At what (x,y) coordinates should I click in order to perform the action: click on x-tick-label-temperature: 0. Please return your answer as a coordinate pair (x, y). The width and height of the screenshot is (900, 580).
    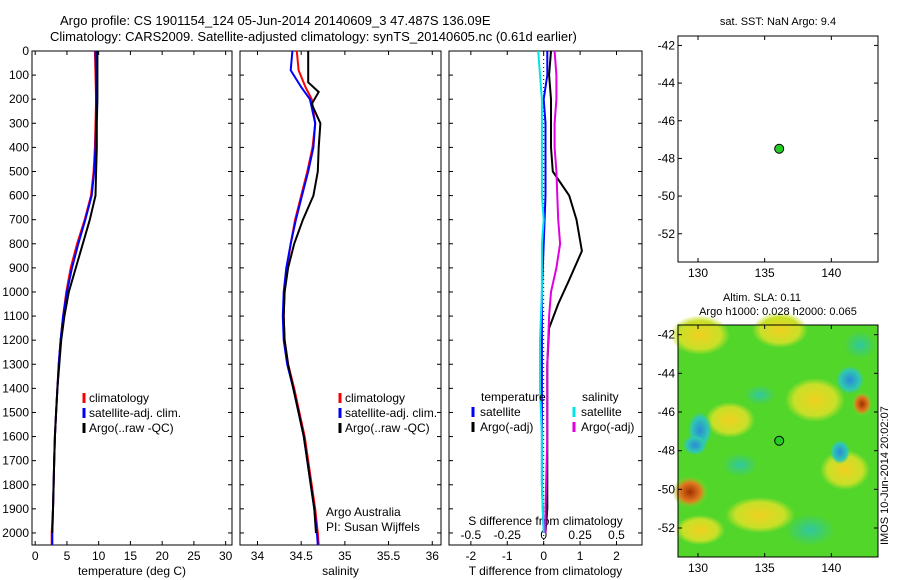
    Looking at the image, I should click on (35, 556).